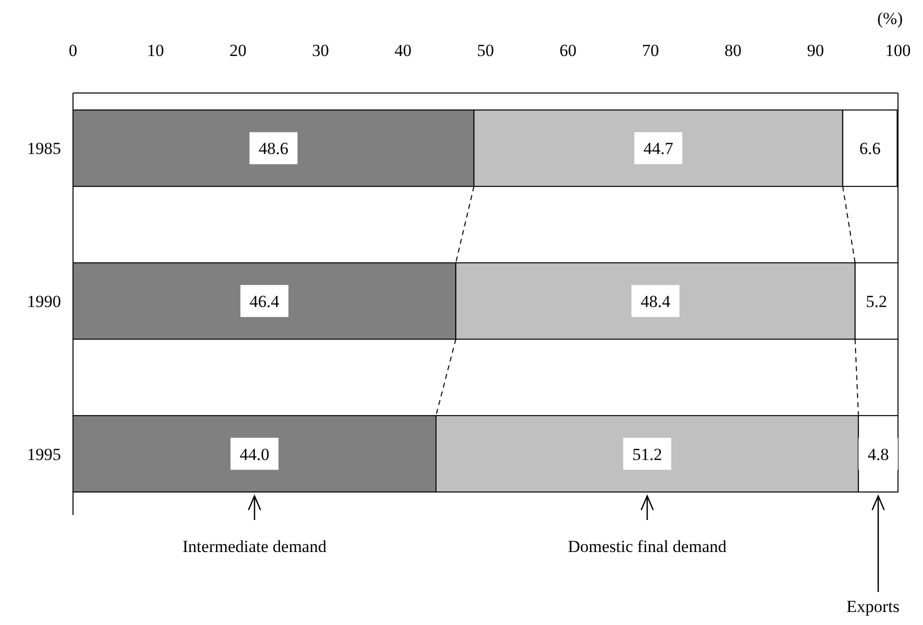 The height and width of the screenshot is (625, 923). What do you see at coordinates (658, 148) in the screenshot?
I see `text: 44.7` at bounding box center [658, 148].